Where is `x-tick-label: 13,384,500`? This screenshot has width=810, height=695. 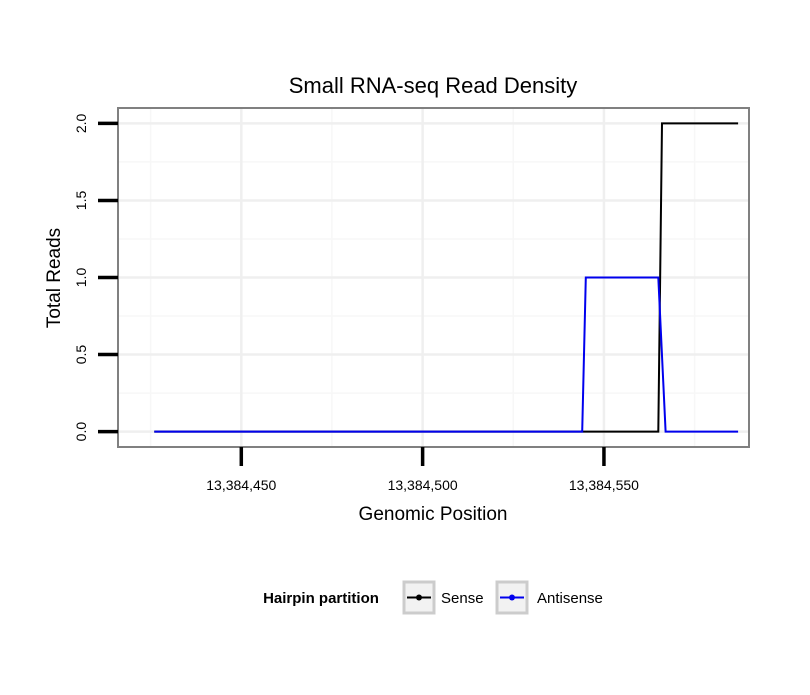
x-tick-label: 13,384,500 is located at coordinates (423, 485).